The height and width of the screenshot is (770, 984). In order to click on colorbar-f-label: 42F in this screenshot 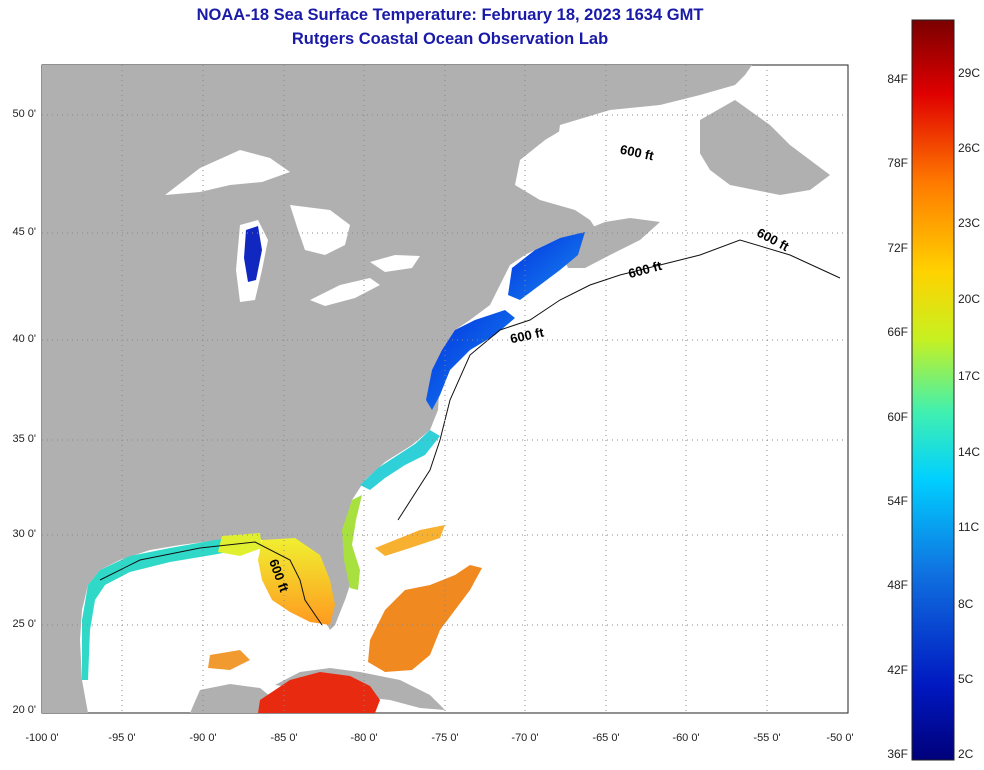, I will do `click(897, 670)`.